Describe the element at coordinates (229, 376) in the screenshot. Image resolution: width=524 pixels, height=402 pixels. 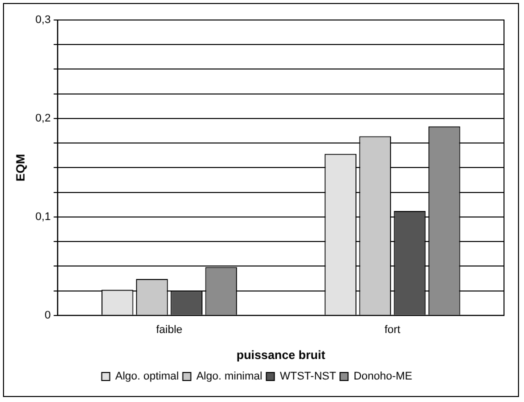
I see `legend-label: Algo. minimal` at that location.